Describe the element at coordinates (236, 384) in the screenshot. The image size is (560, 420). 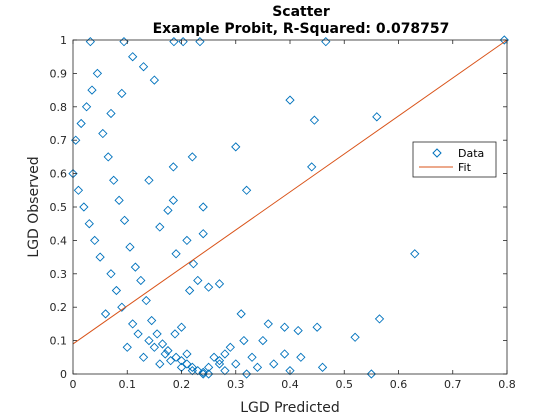
I see `x-tick-label: 0.3` at that location.